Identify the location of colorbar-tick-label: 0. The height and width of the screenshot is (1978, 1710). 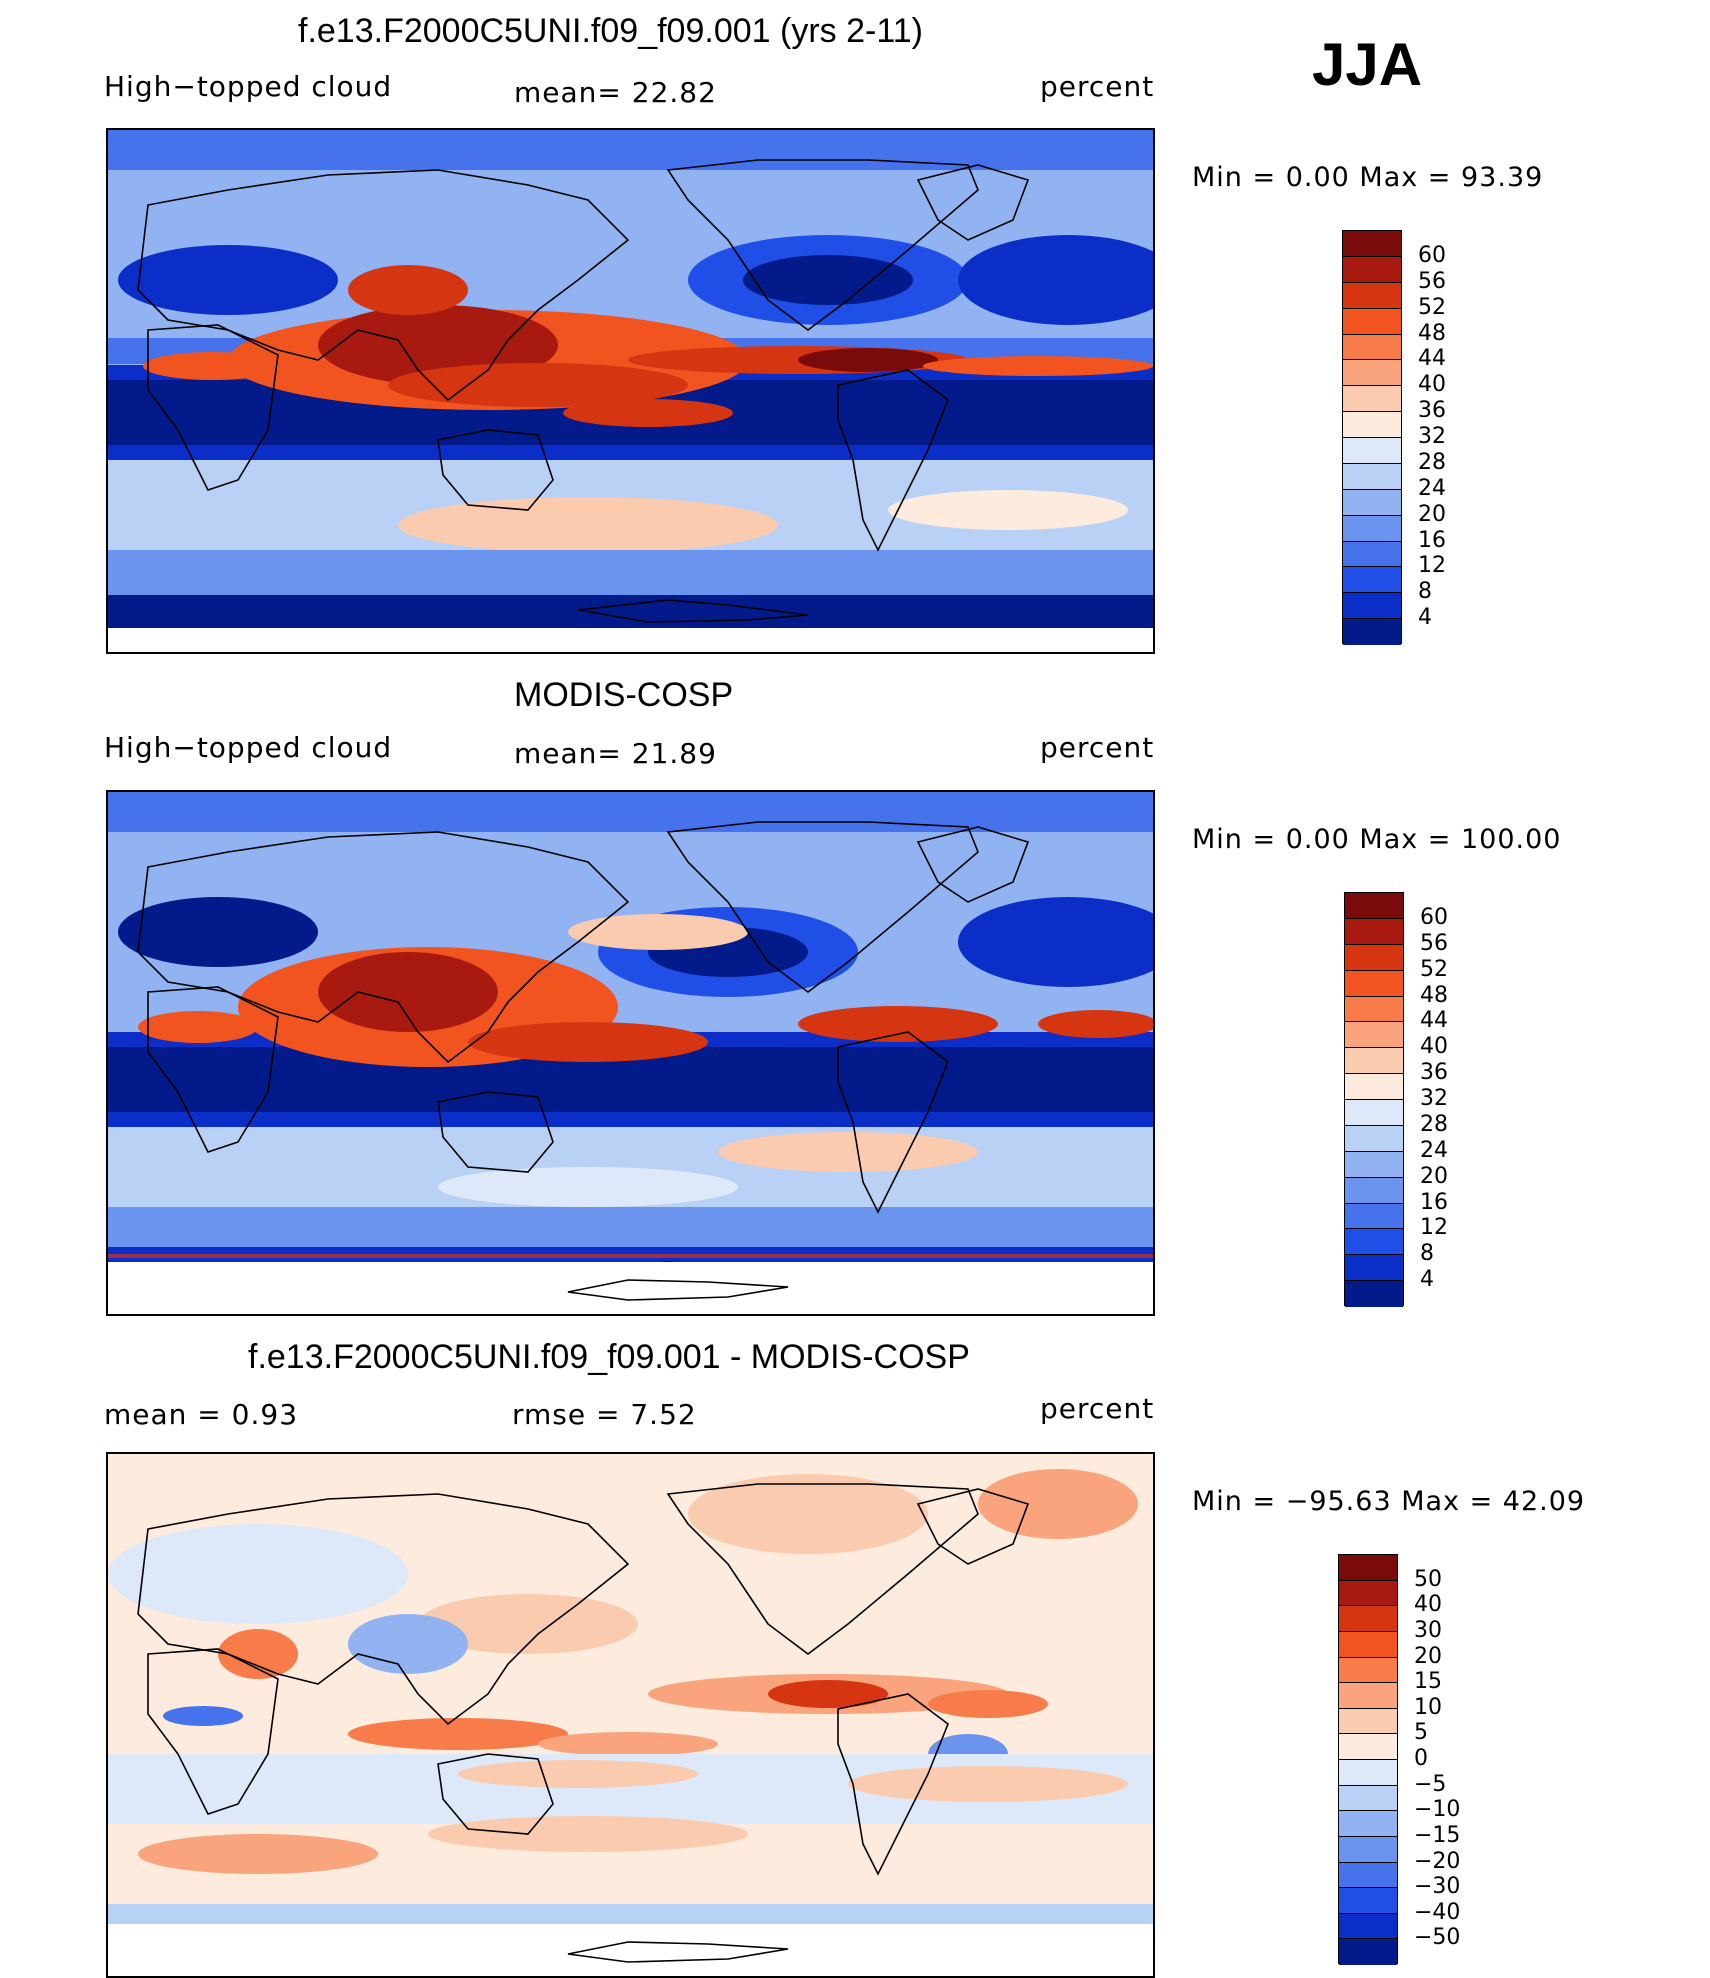
(1421, 1758).